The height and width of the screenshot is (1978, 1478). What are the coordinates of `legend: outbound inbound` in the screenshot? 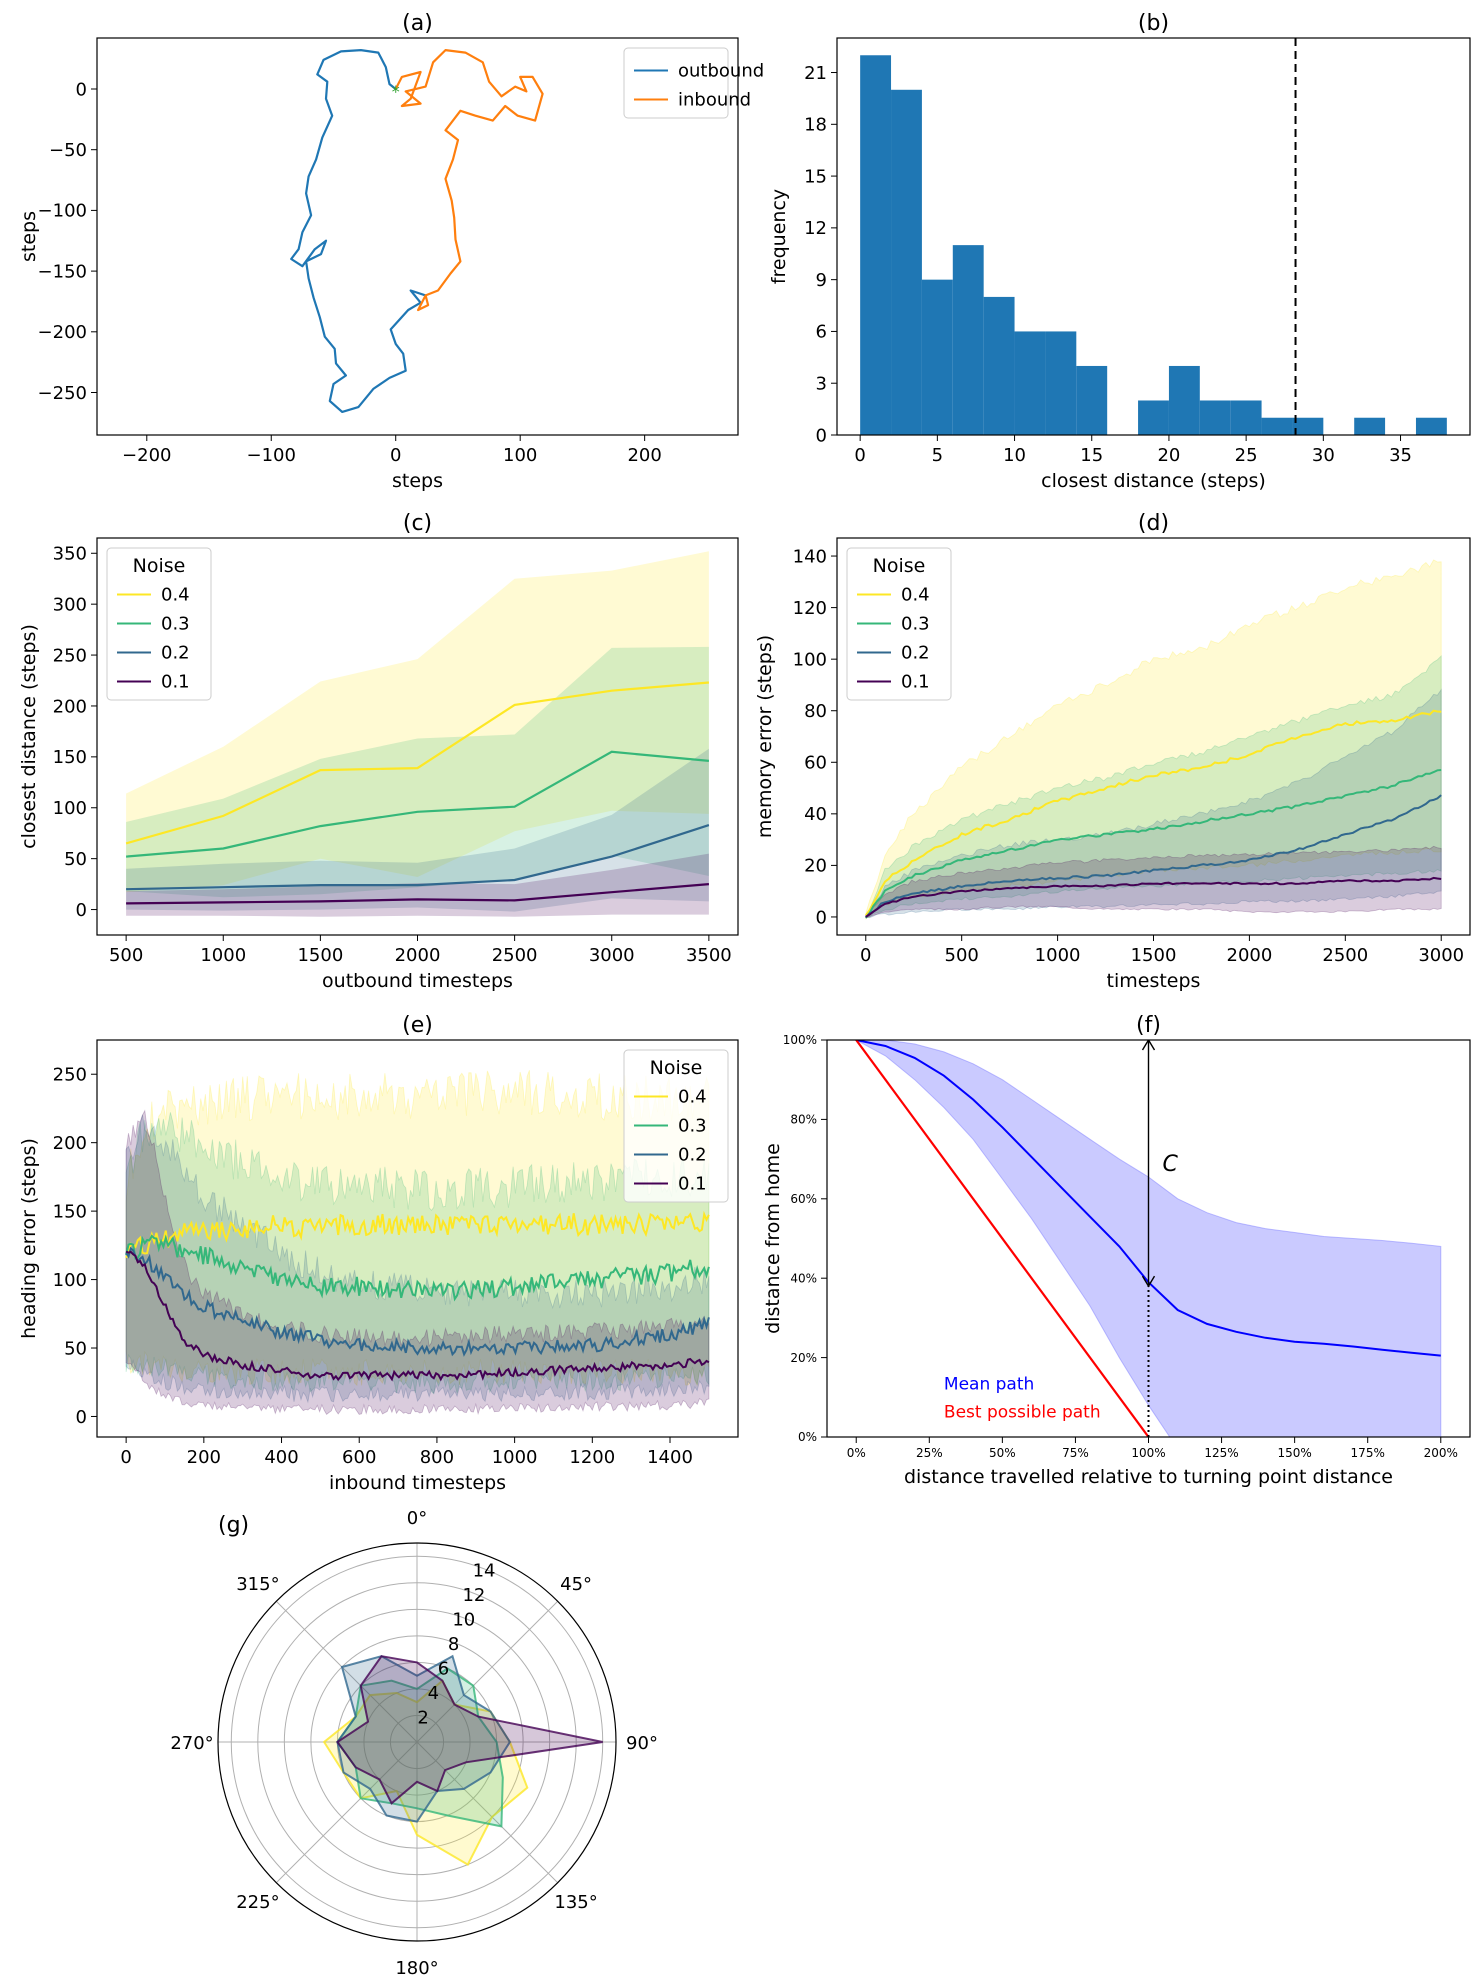 It's located at (693, 83).